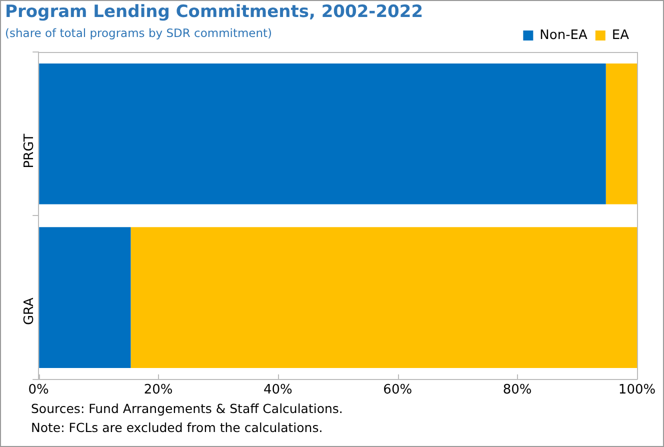  Describe the element at coordinates (278, 390) in the screenshot. I see `x-tick-label: 40%` at that location.